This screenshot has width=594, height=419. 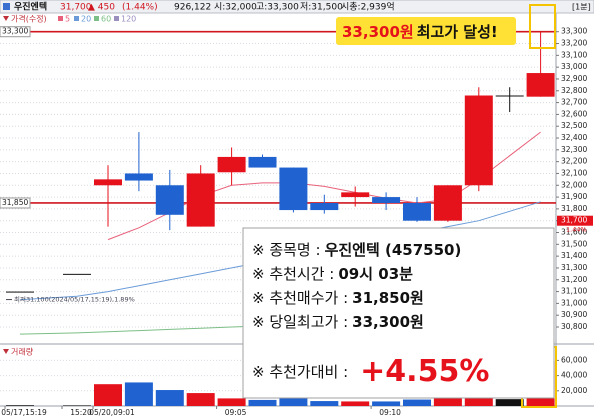 I want to click on y-tick-label: 31,600, so click(x=574, y=232).